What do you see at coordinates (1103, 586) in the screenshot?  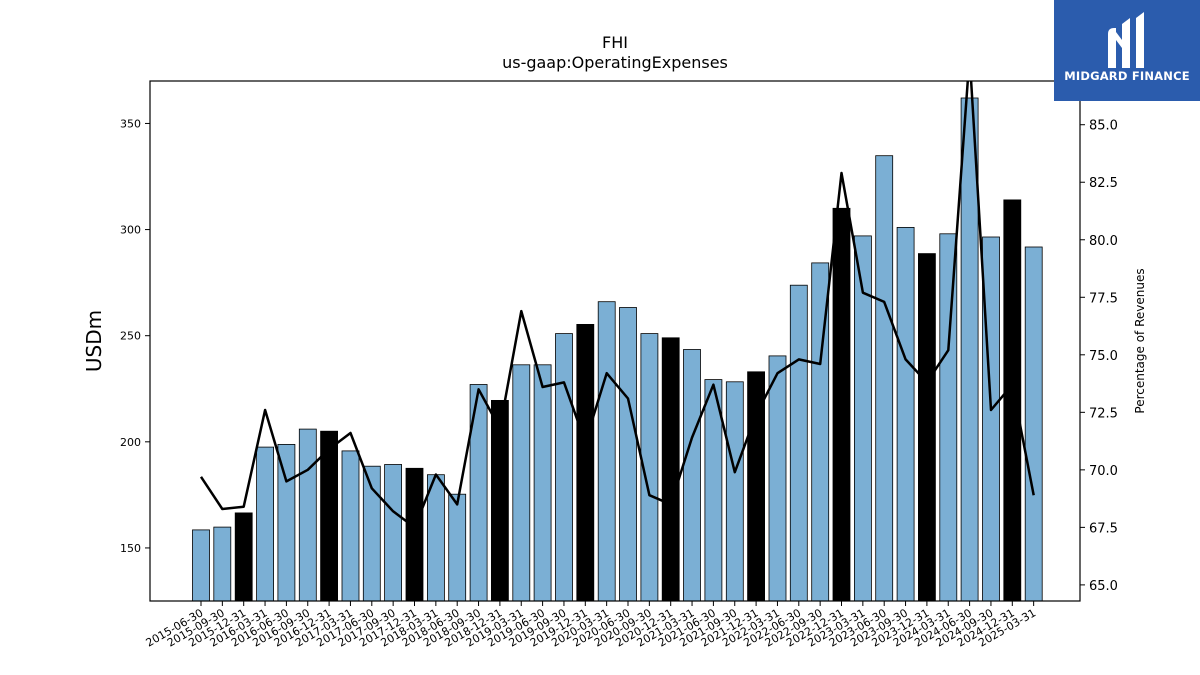 I see `y2-tick-label: 65.0` at bounding box center [1103, 586].